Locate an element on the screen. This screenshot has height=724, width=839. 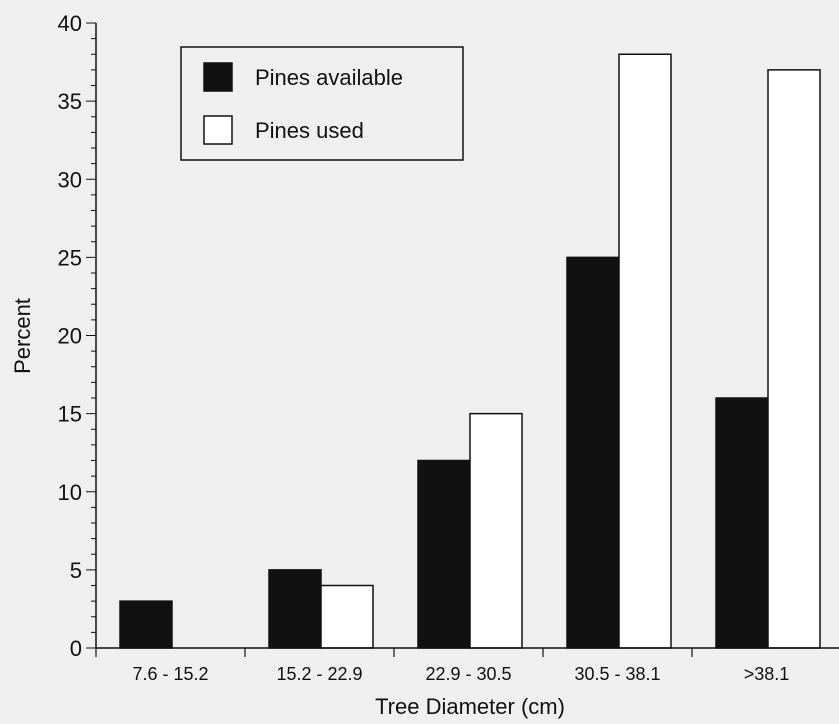
y-axis-ticks: 0 5 10 15 20 25 30 35 40 is located at coordinates (77, 336).